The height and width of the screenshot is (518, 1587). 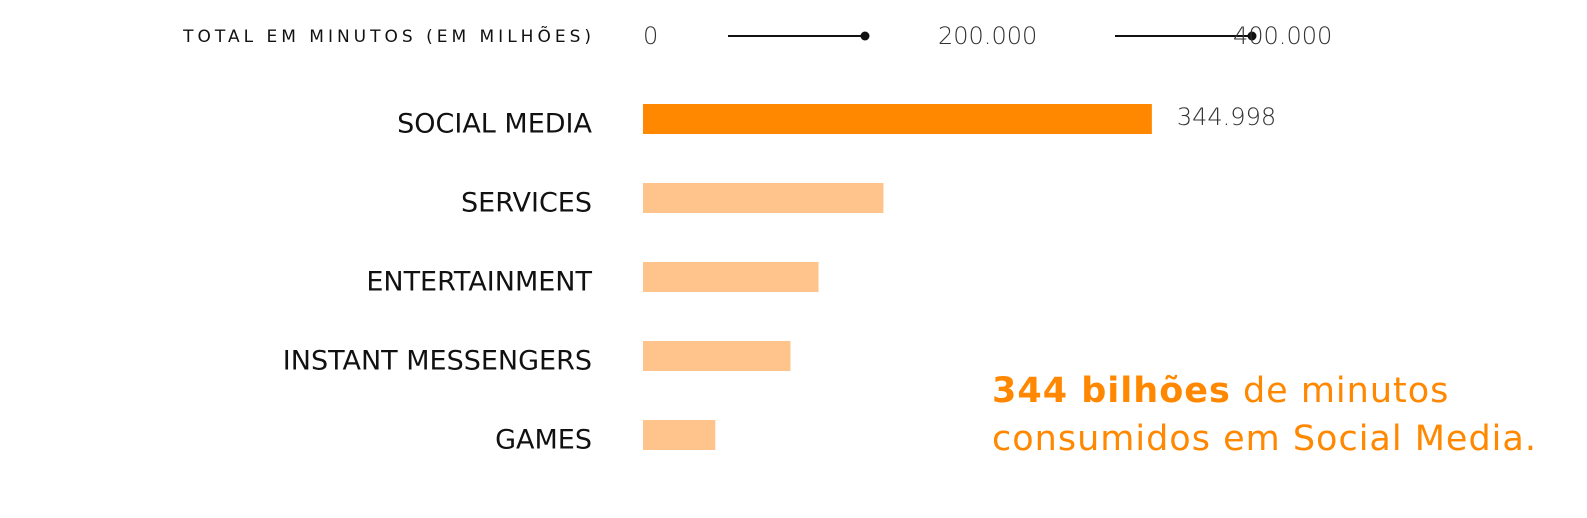 I want to click on annotation-line2: consumidos em Social Media., so click(x=1264, y=439).